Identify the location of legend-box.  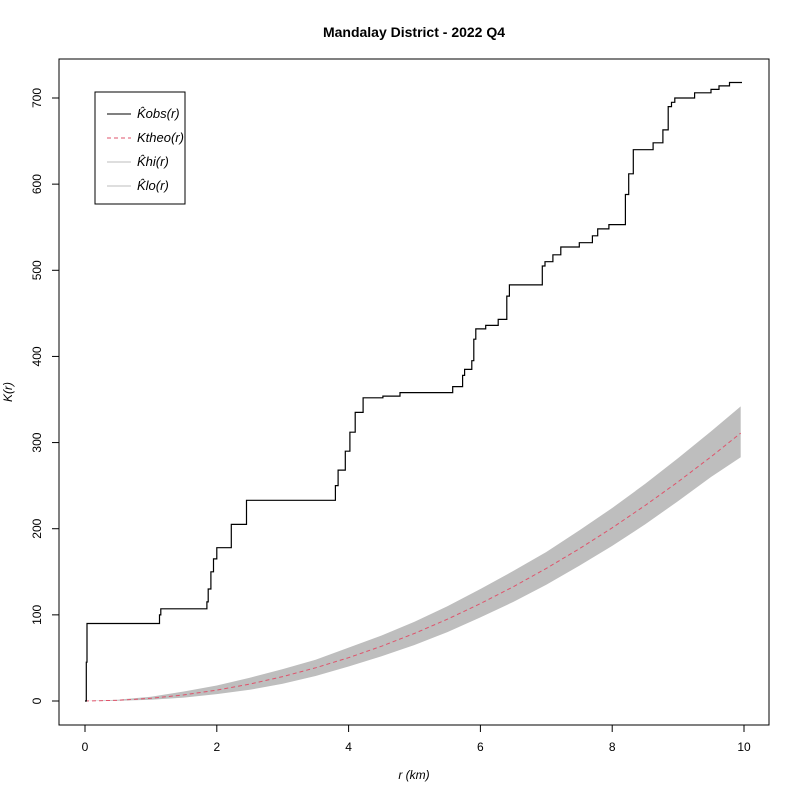
(140, 148).